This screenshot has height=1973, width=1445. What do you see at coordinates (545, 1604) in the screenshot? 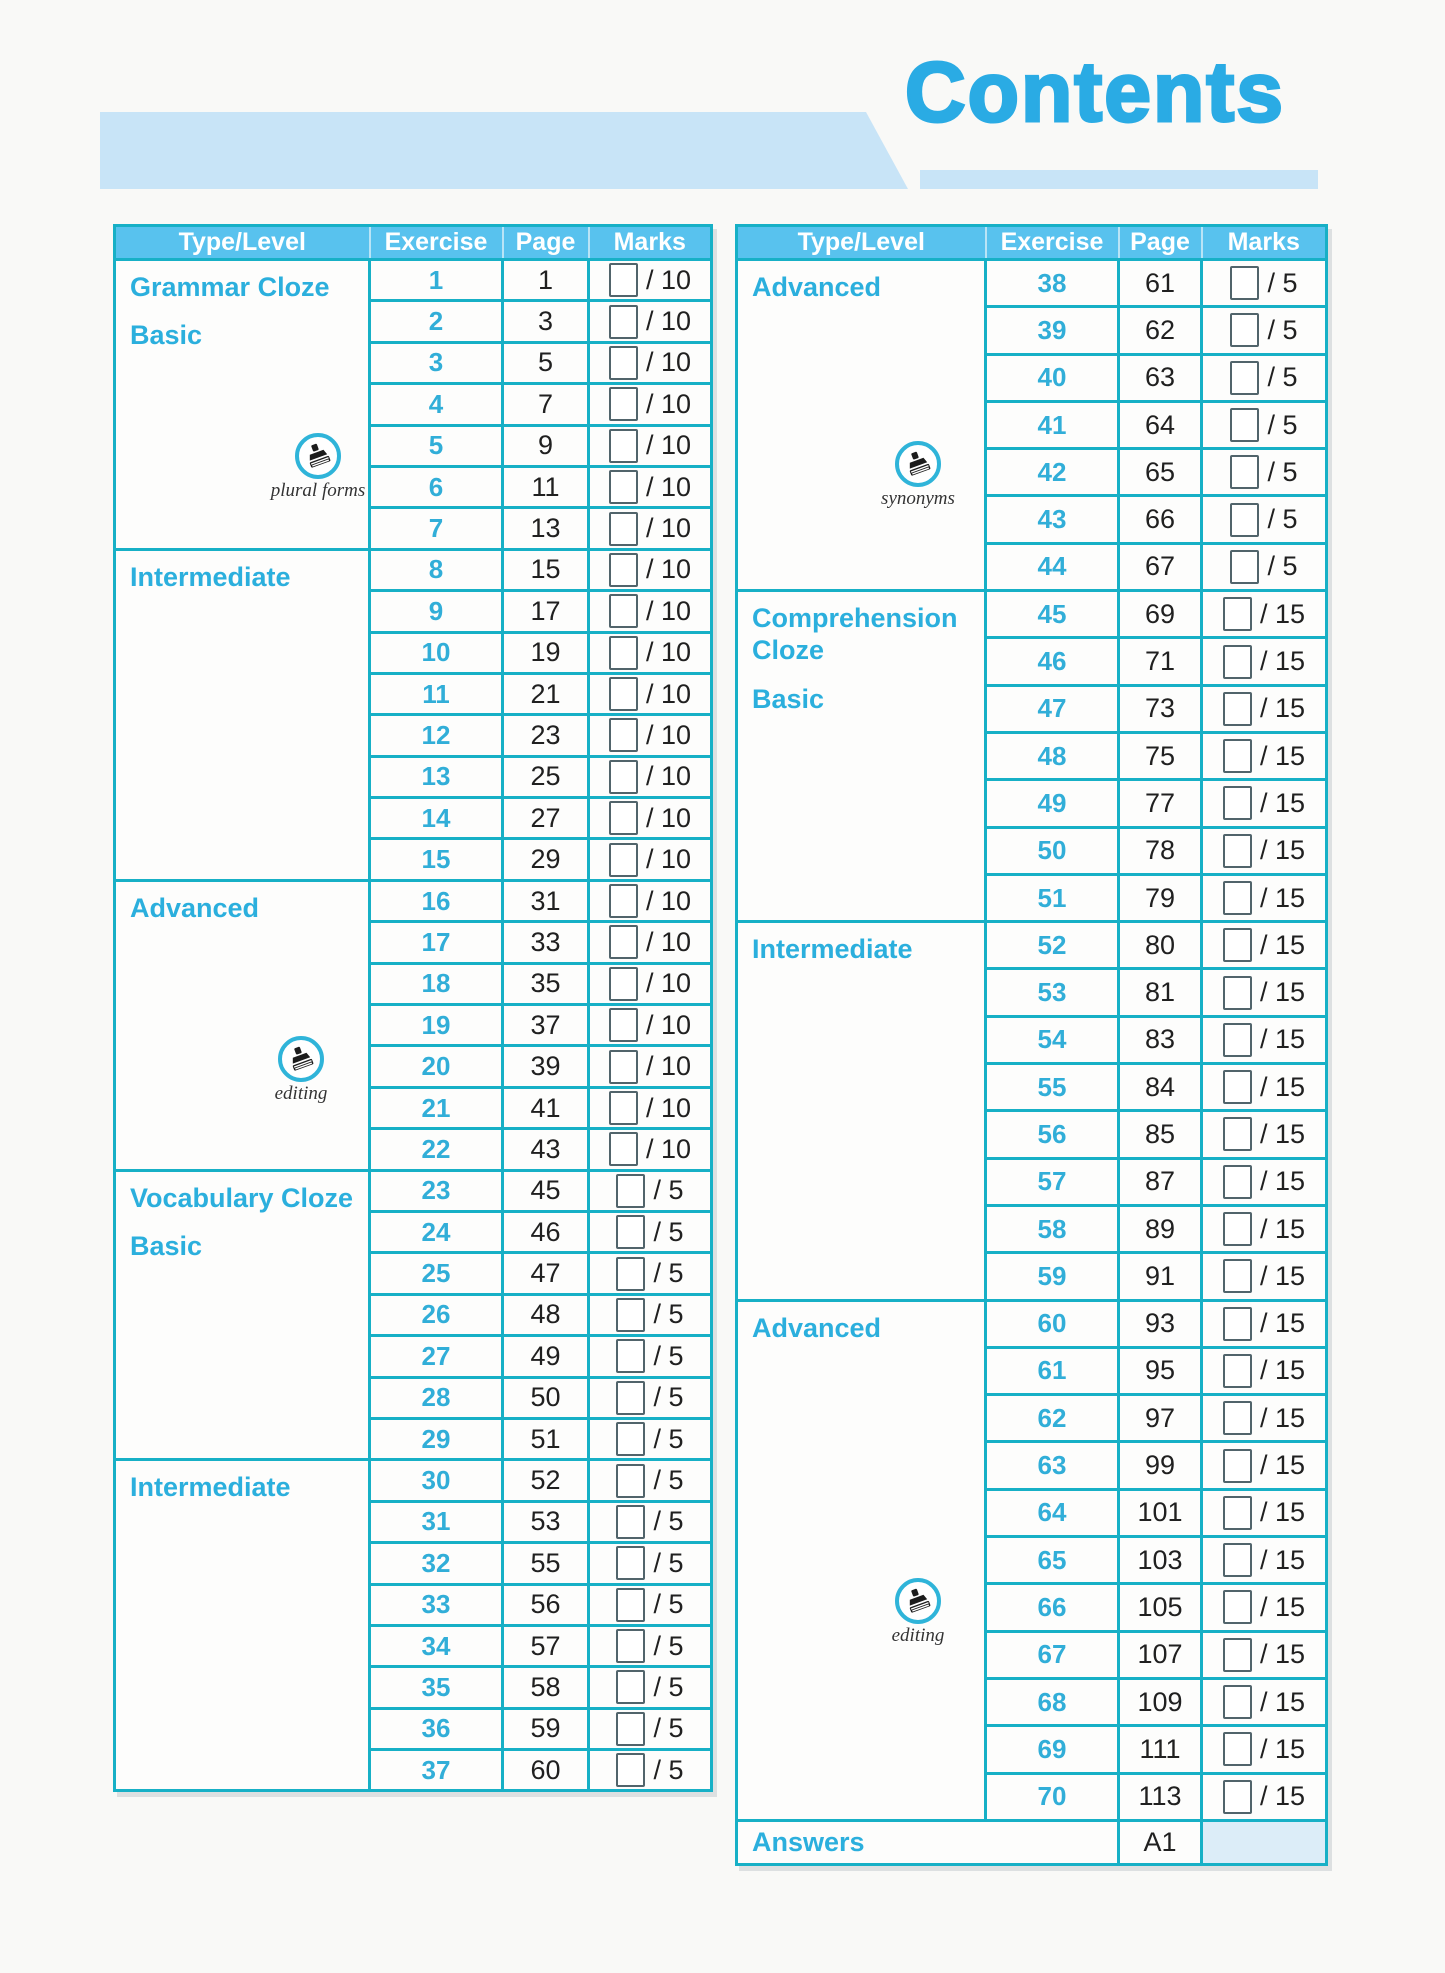
I see `page-cell: 56` at bounding box center [545, 1604].